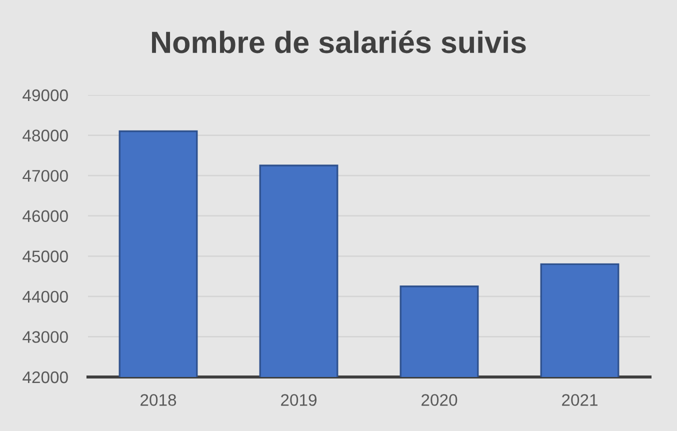 The width and height of the screenshot is (677, 431). Describe the element at coordinates (580, 400) in the screenshot. I see `x-tick-label: 2021` at that location.